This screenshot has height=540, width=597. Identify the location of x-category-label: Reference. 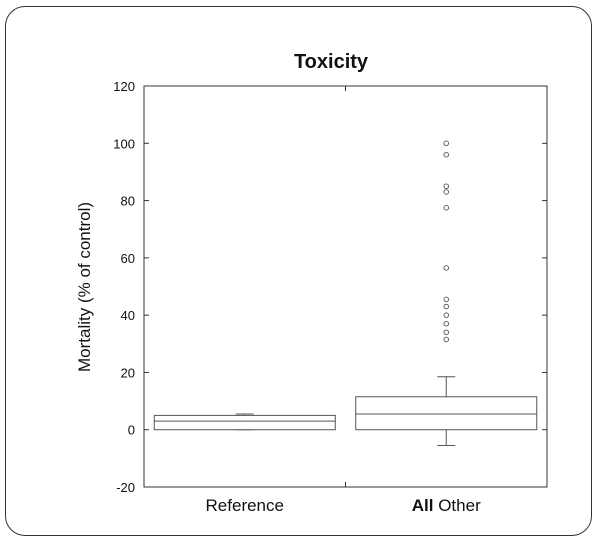
(245, 505).